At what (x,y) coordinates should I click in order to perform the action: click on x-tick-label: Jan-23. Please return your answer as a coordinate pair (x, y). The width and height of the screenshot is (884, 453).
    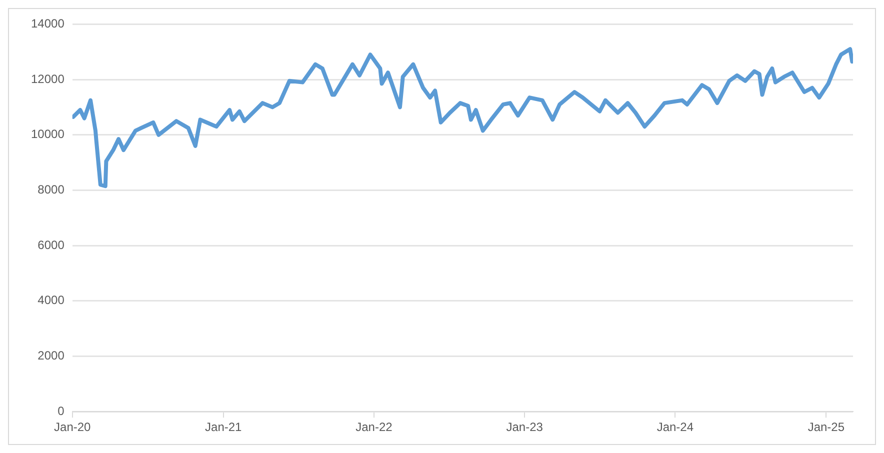
    Looking at the image, I should click on (525, 427).